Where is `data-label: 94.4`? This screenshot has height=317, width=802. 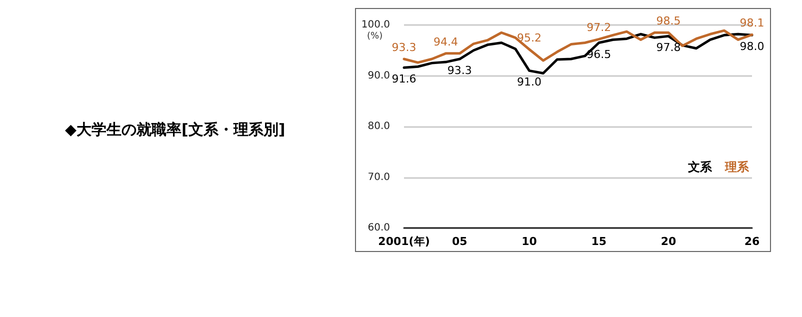 data-label: 94.4 is located at coordinates (446, 41).